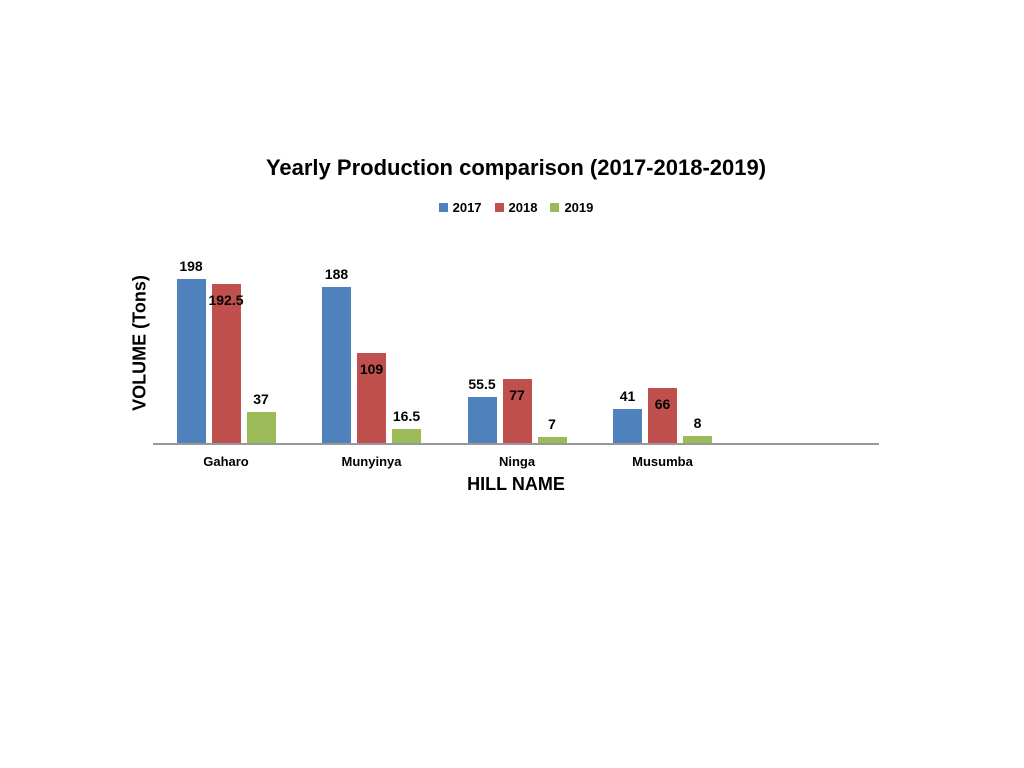  I want to click on bar-2018-ninga, so click(517, 411).